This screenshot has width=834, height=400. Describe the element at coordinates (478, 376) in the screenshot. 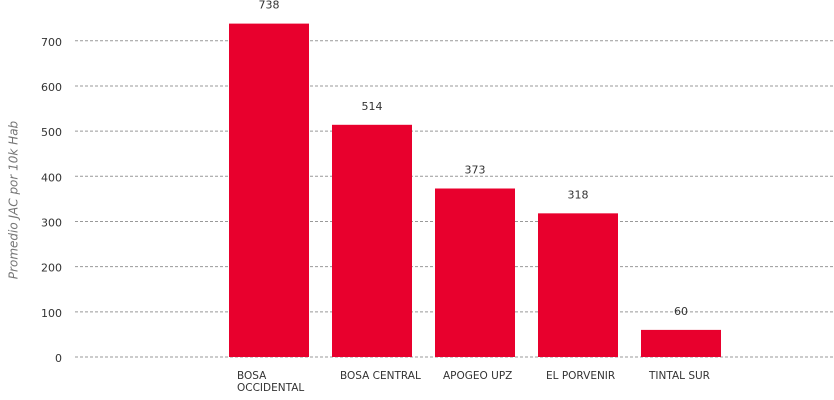

I see `x-tick-label: APOGEO UPZ` at that location.